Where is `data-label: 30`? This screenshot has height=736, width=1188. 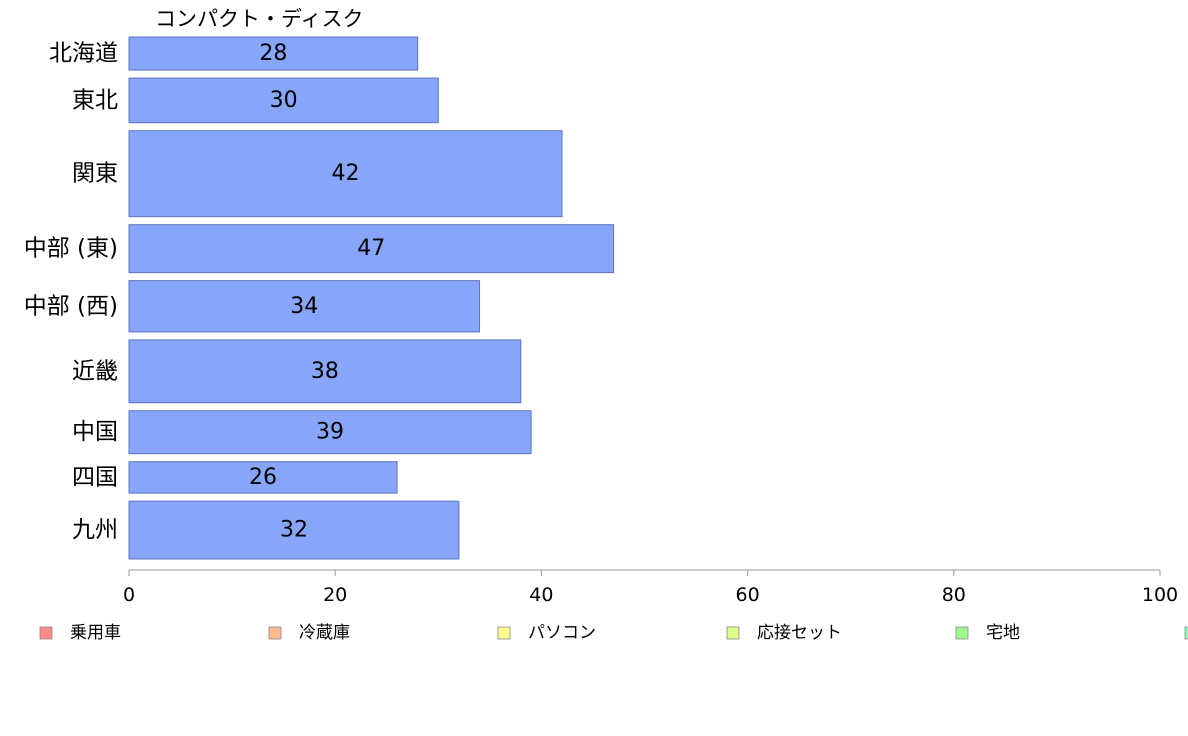
data-label: 30 is located at coordinates (284, 100).